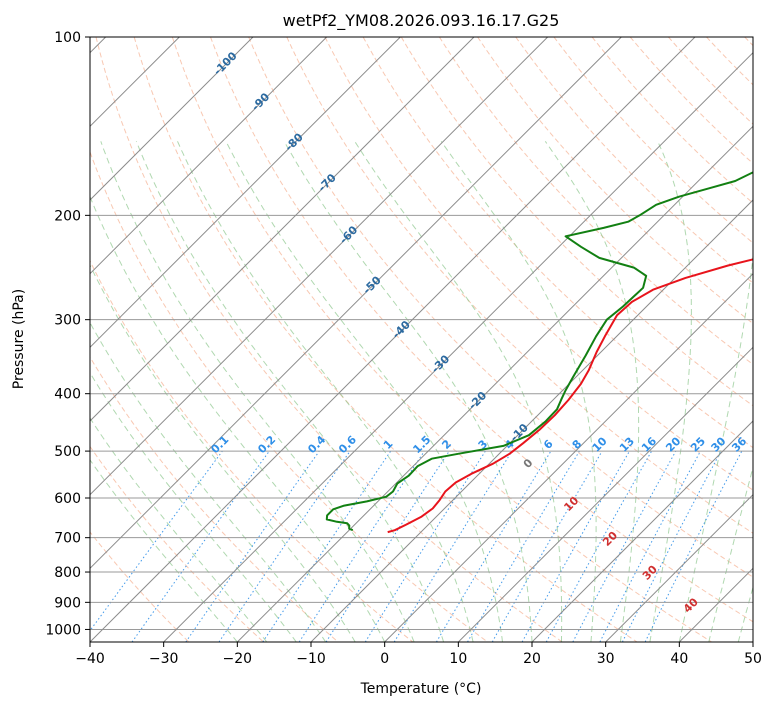  Describe the element at coordinates (238, 659) in the screenshot. I see `x-tick-label: −20` at that location.